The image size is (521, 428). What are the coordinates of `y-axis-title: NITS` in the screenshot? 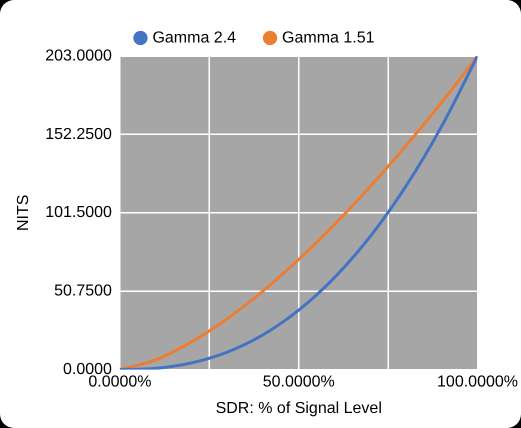 It's located at (23, 213).